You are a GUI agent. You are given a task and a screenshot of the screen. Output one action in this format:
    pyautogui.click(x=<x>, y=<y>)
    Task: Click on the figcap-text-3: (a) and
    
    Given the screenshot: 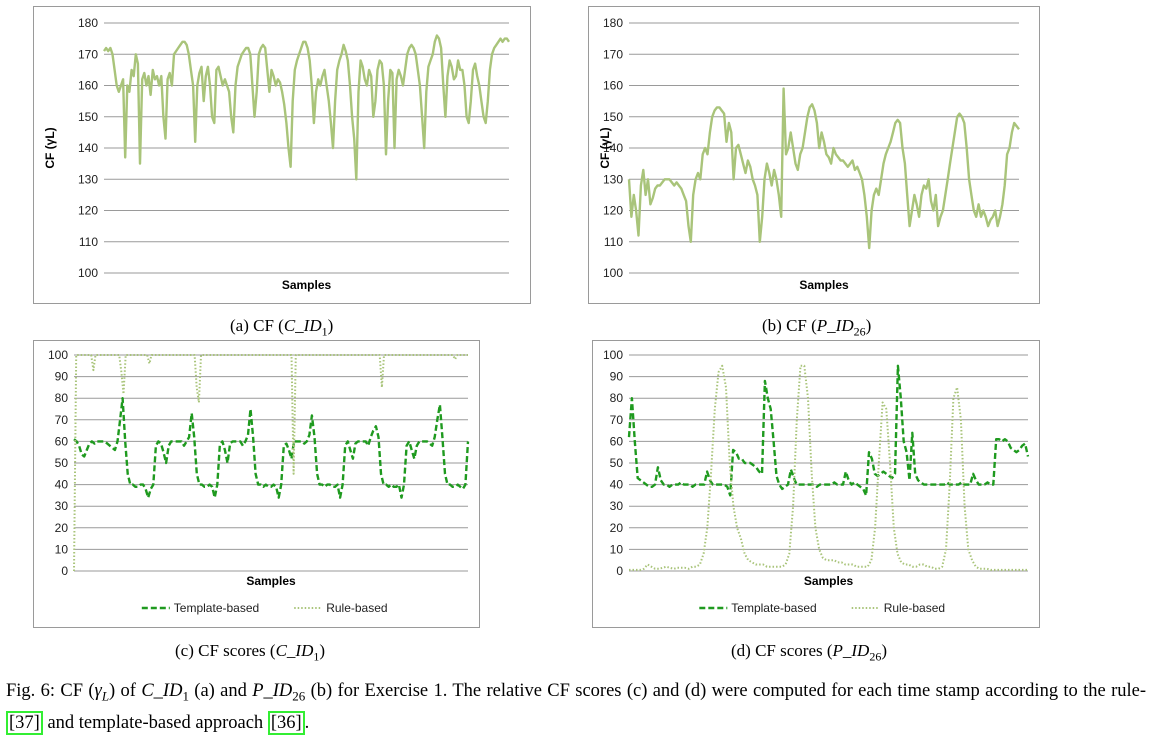 What is the action you would take?
    pyautogui.click(x=220, y=691)
    